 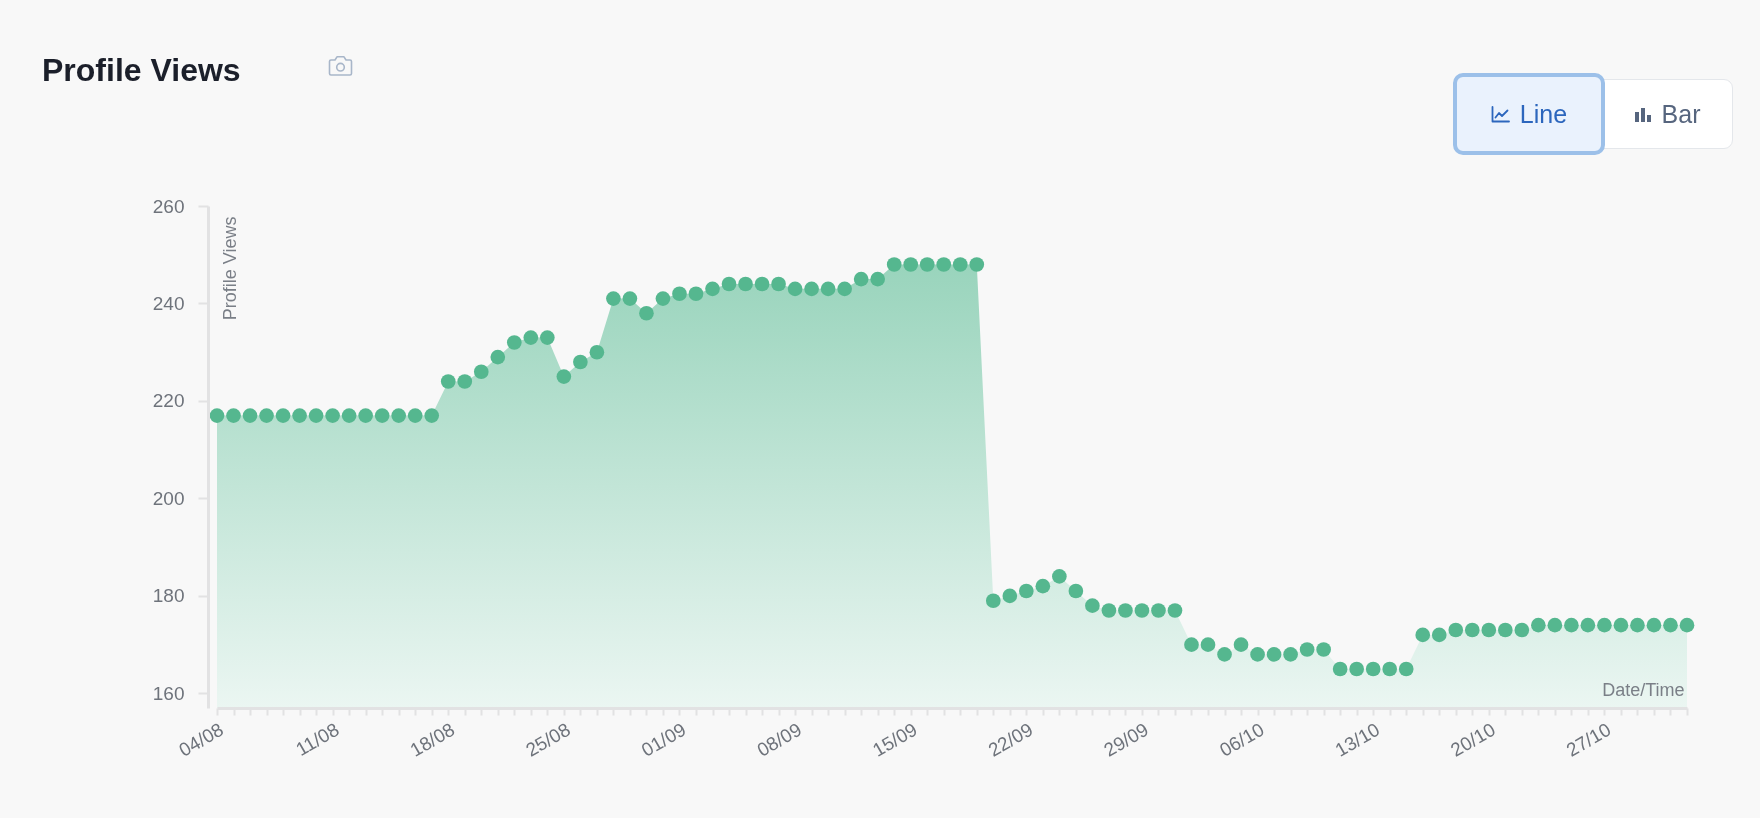 I want to click on y-axis-title: Profile Views, so click(x=141, y=70).